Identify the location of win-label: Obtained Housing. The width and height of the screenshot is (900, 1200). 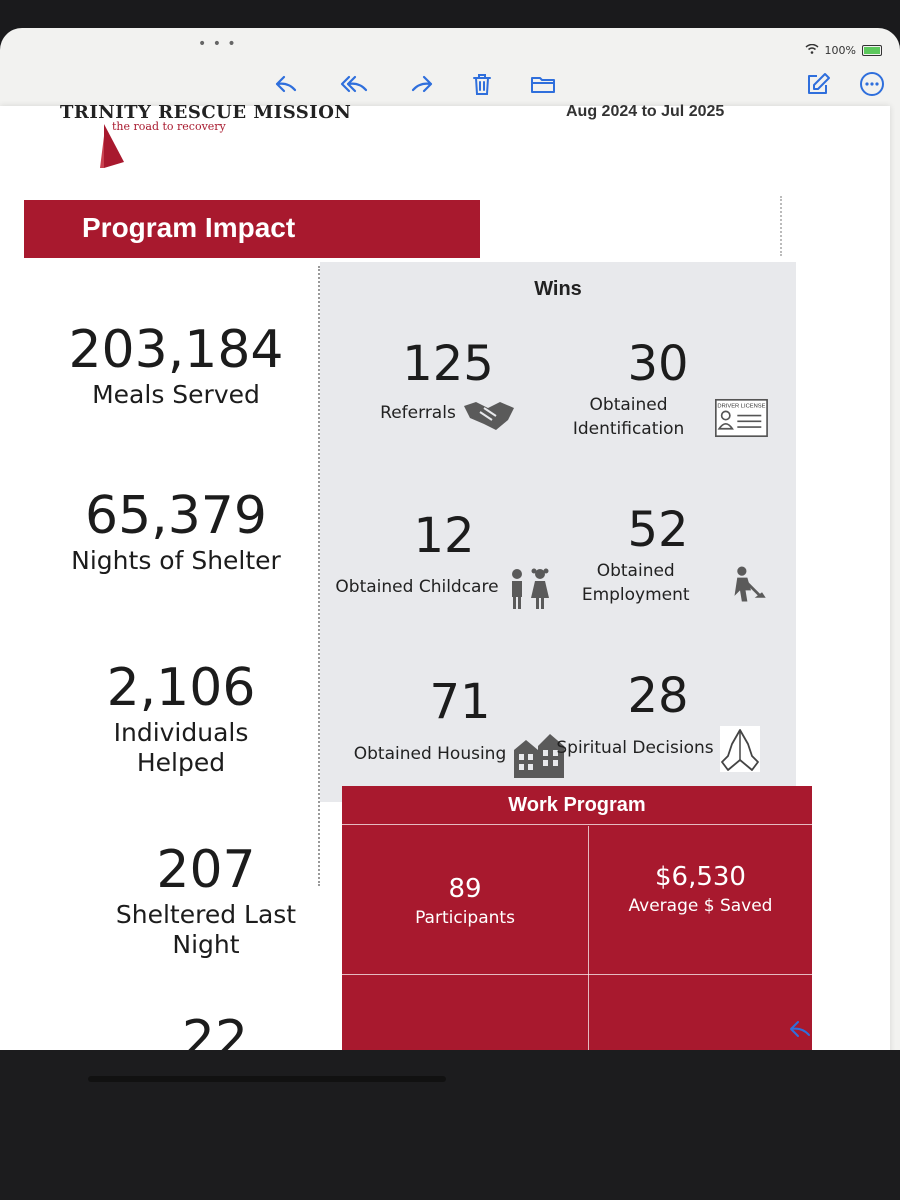
(430, 754).